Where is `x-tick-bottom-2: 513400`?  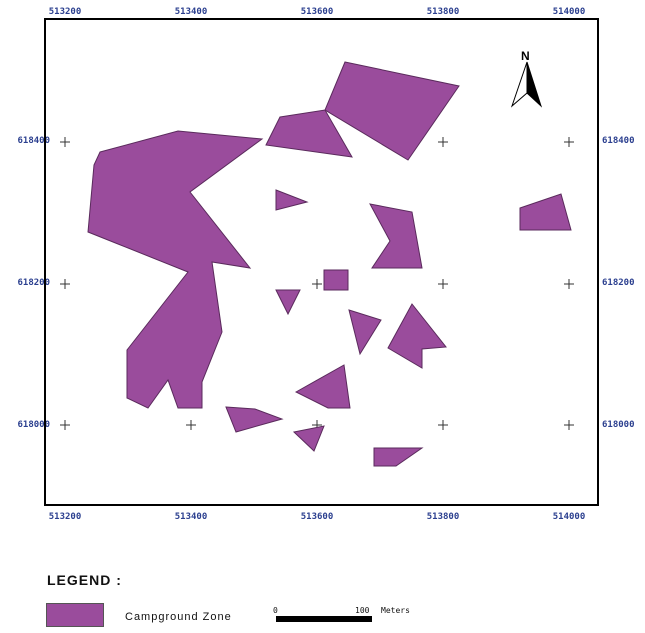
x-tick-bottom-2: 513400 is located at coordinates (191, 517).